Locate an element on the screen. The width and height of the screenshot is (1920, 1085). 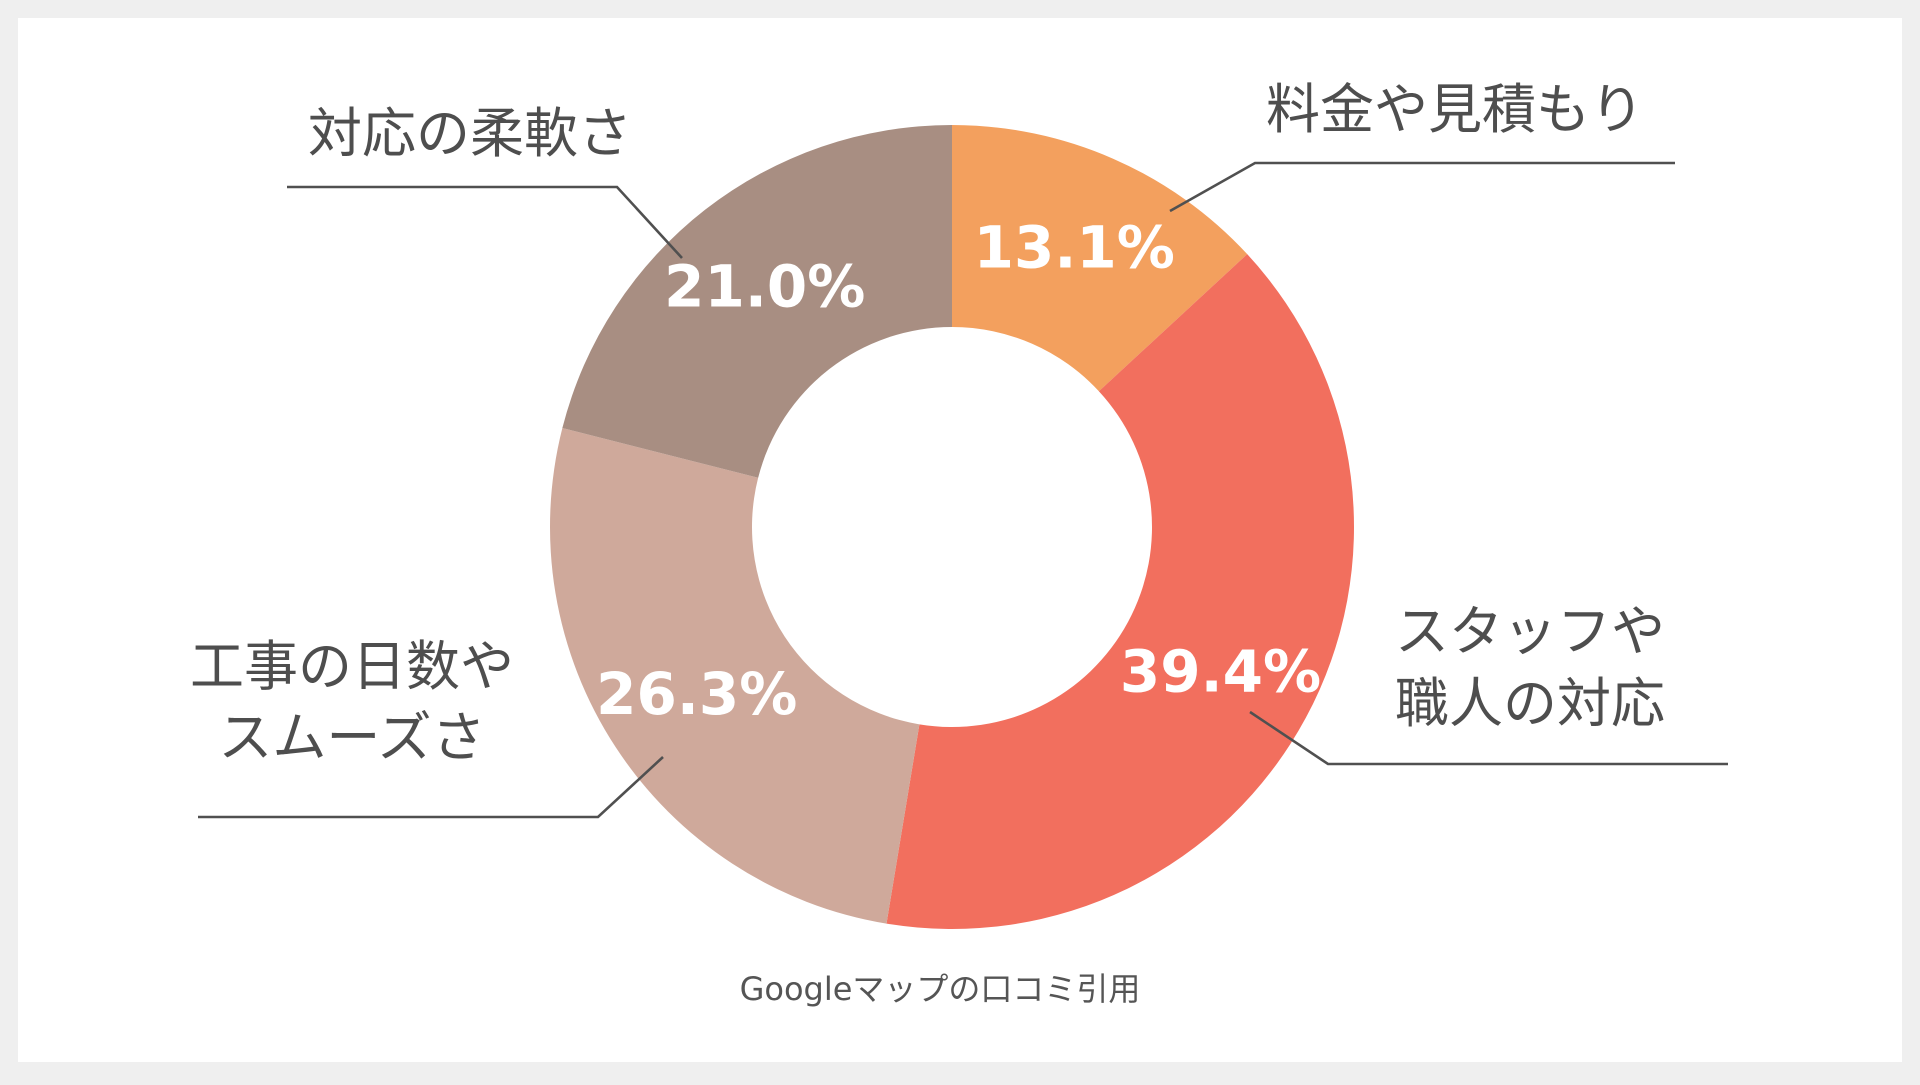
slice-category-label: スタッフや is located at coordinates (1530, 631).